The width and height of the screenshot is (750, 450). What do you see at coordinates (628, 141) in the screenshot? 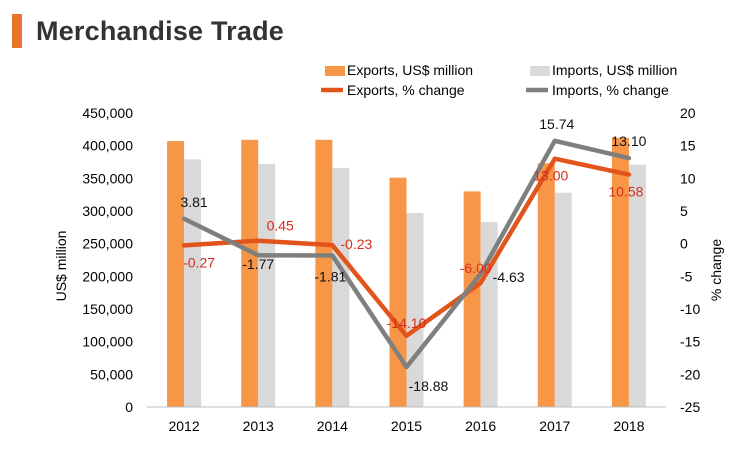
I see `imports-change-label-2018: 13.10` at bounding box center [628, 141].